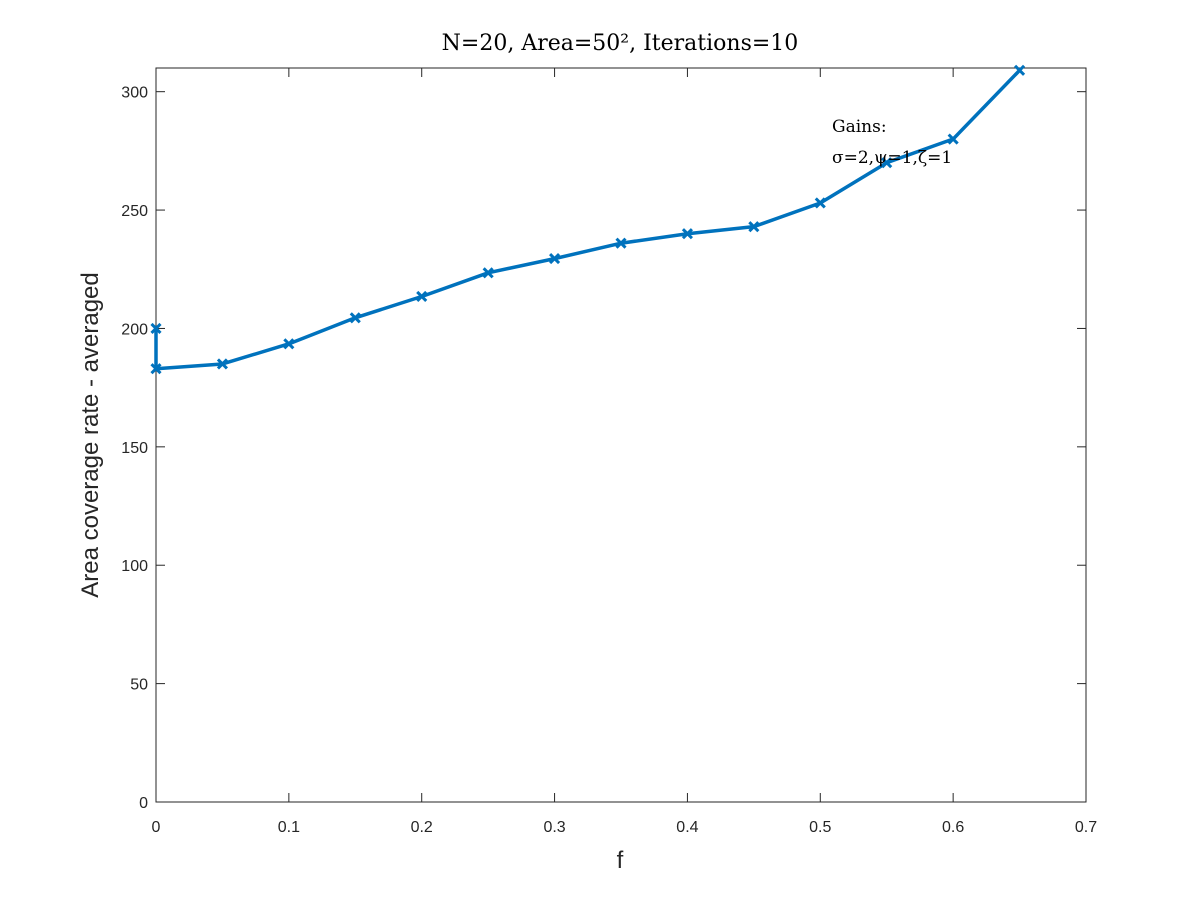 This screenshot has width=1200, height=900. I want to click on y-tick-label: 250, so click(134, 211).